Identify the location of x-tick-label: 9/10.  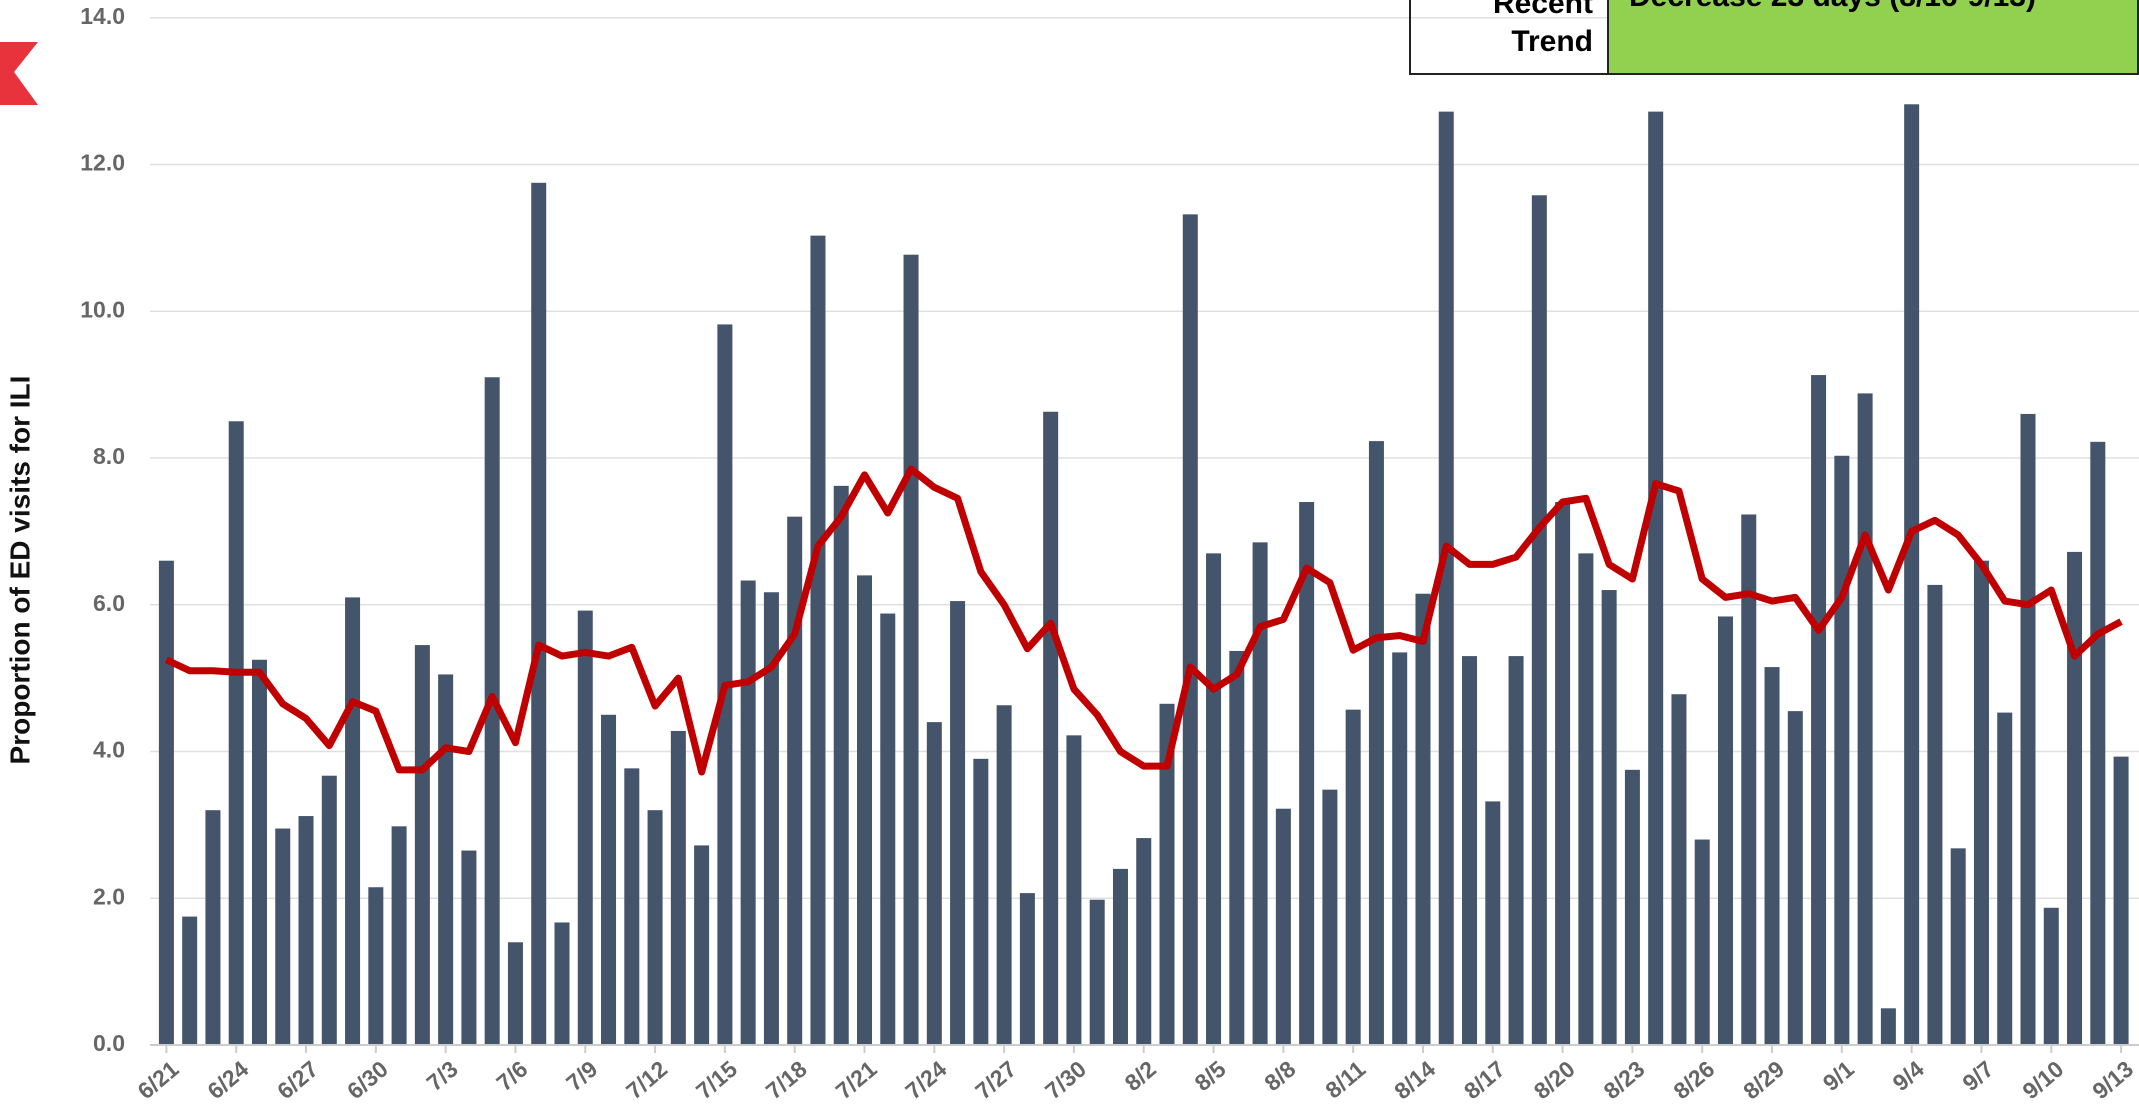
(2042, 1080).